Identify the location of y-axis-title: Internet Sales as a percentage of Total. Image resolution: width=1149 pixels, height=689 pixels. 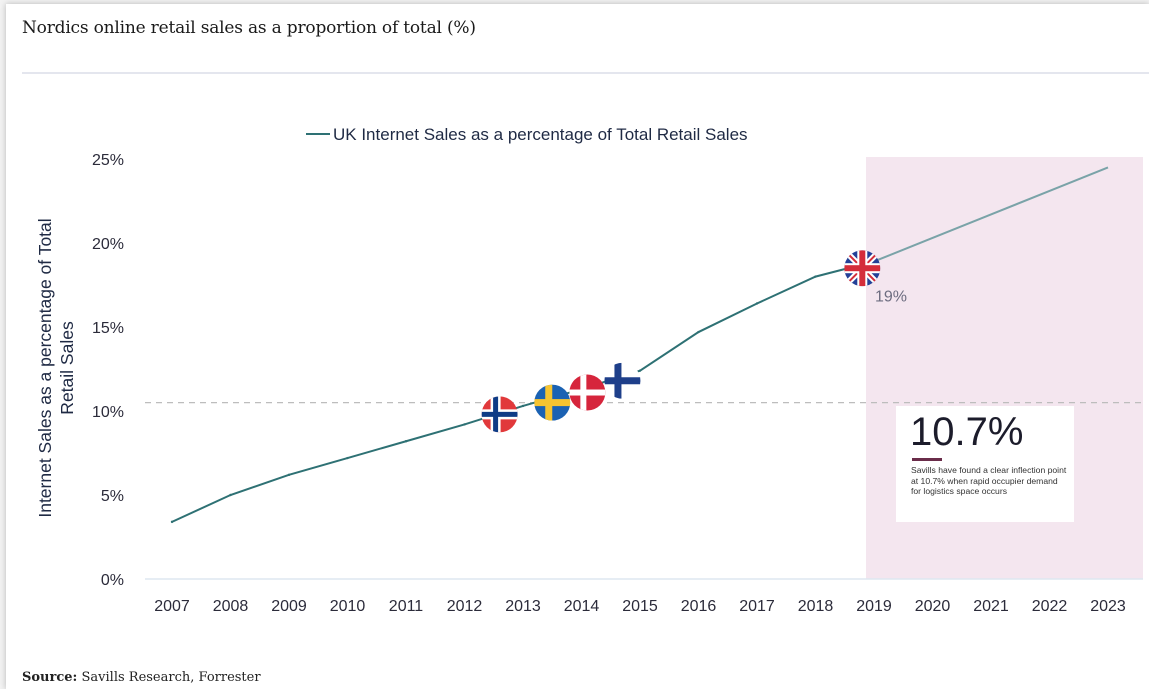
(45, 367).